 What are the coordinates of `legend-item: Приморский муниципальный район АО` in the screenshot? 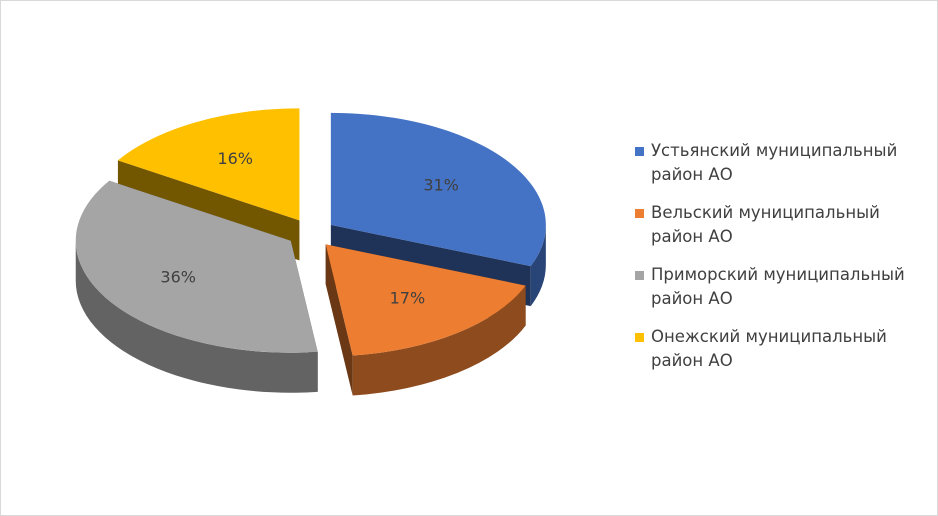 It's located at (780, 287).